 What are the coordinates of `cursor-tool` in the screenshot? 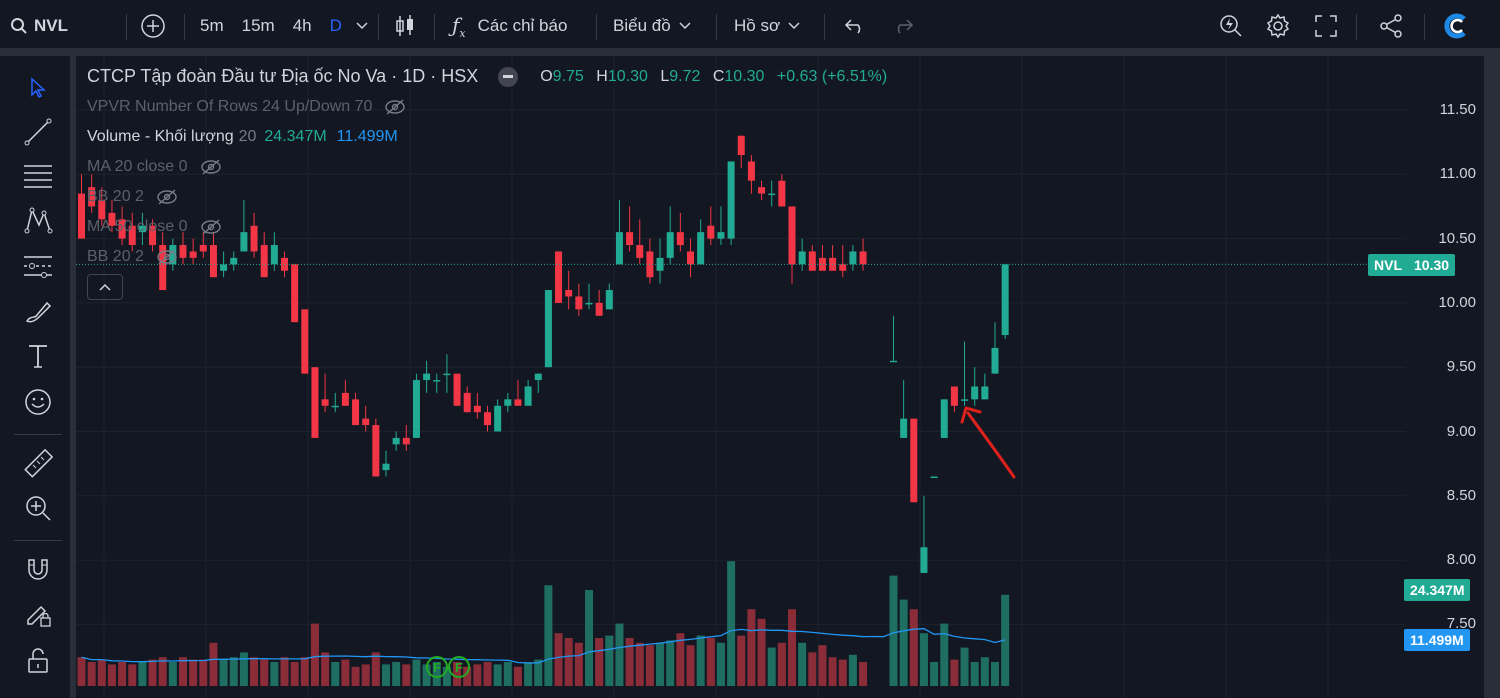 It's located at (38, 88).